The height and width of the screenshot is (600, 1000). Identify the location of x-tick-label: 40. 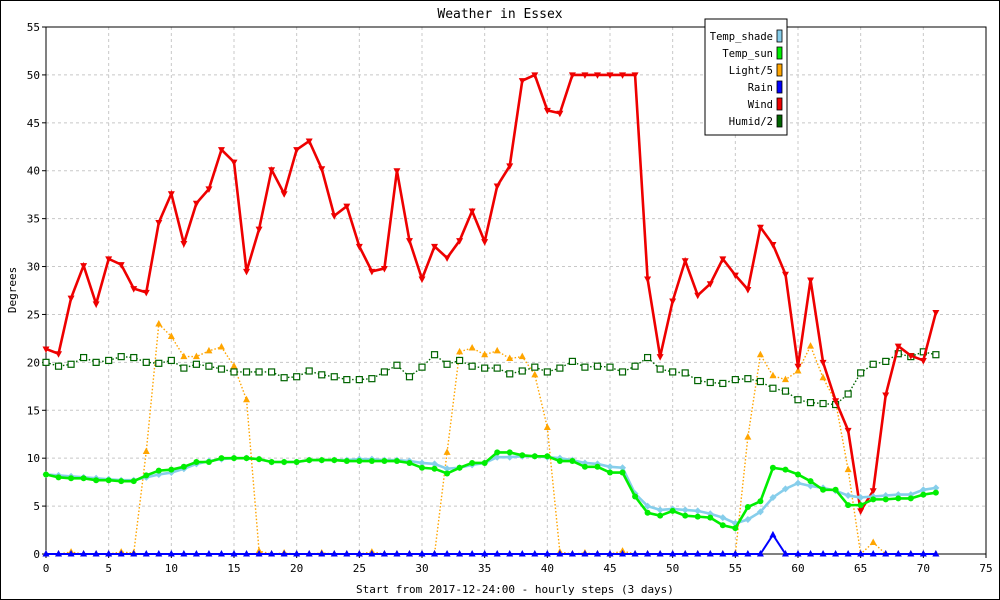
(547, 568).